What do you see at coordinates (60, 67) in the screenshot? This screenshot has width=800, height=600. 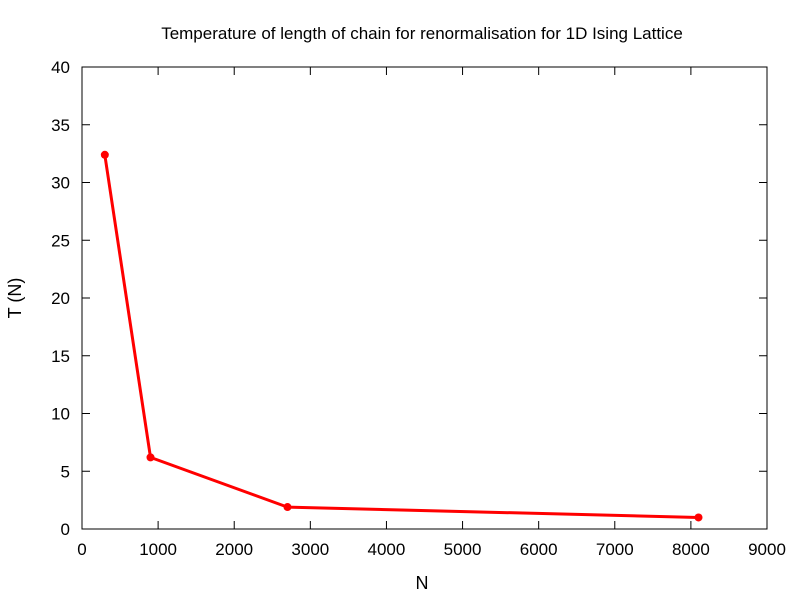 I see `y-tick-label: 40` at bounding box center [60, 67].